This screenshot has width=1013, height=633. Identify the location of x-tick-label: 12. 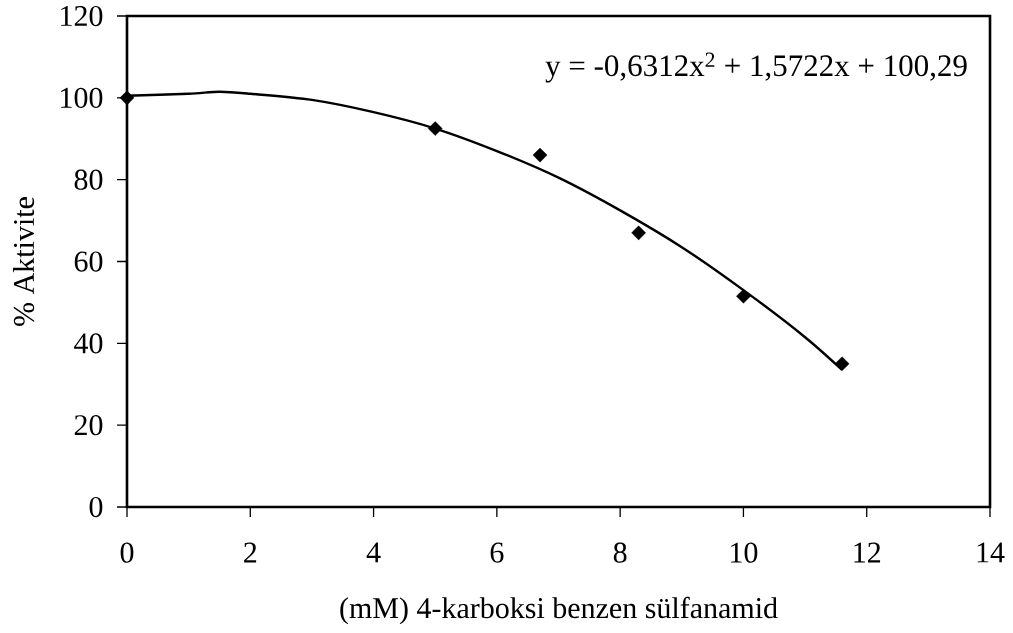
(867, 552).